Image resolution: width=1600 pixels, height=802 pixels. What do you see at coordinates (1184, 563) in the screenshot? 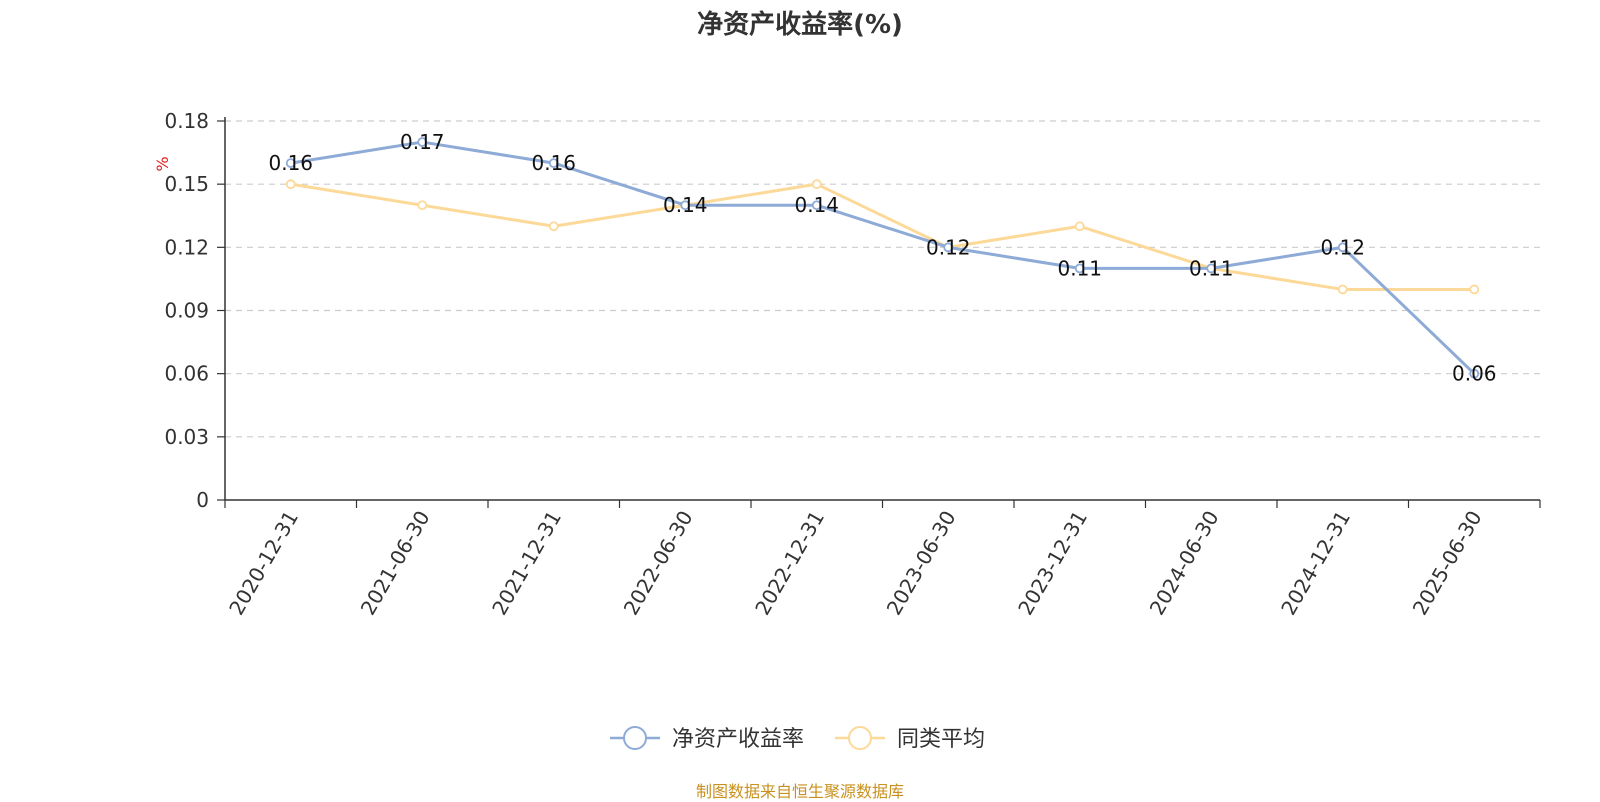
I see `x-tick-label: 2024-06-30` at bounding box center [1184, 563].